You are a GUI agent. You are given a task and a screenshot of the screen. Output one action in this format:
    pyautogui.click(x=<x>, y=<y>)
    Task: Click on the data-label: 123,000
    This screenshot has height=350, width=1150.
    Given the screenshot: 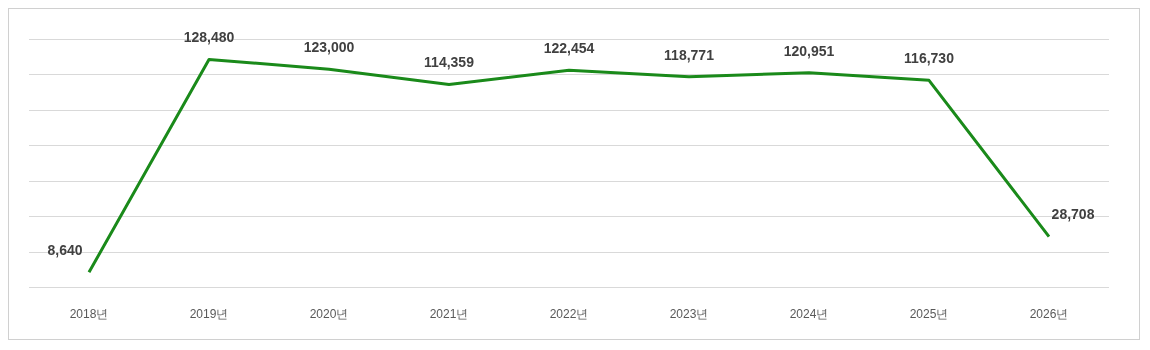 What is the action you would take?
    pyautogui.click(x=329, y=47)
    